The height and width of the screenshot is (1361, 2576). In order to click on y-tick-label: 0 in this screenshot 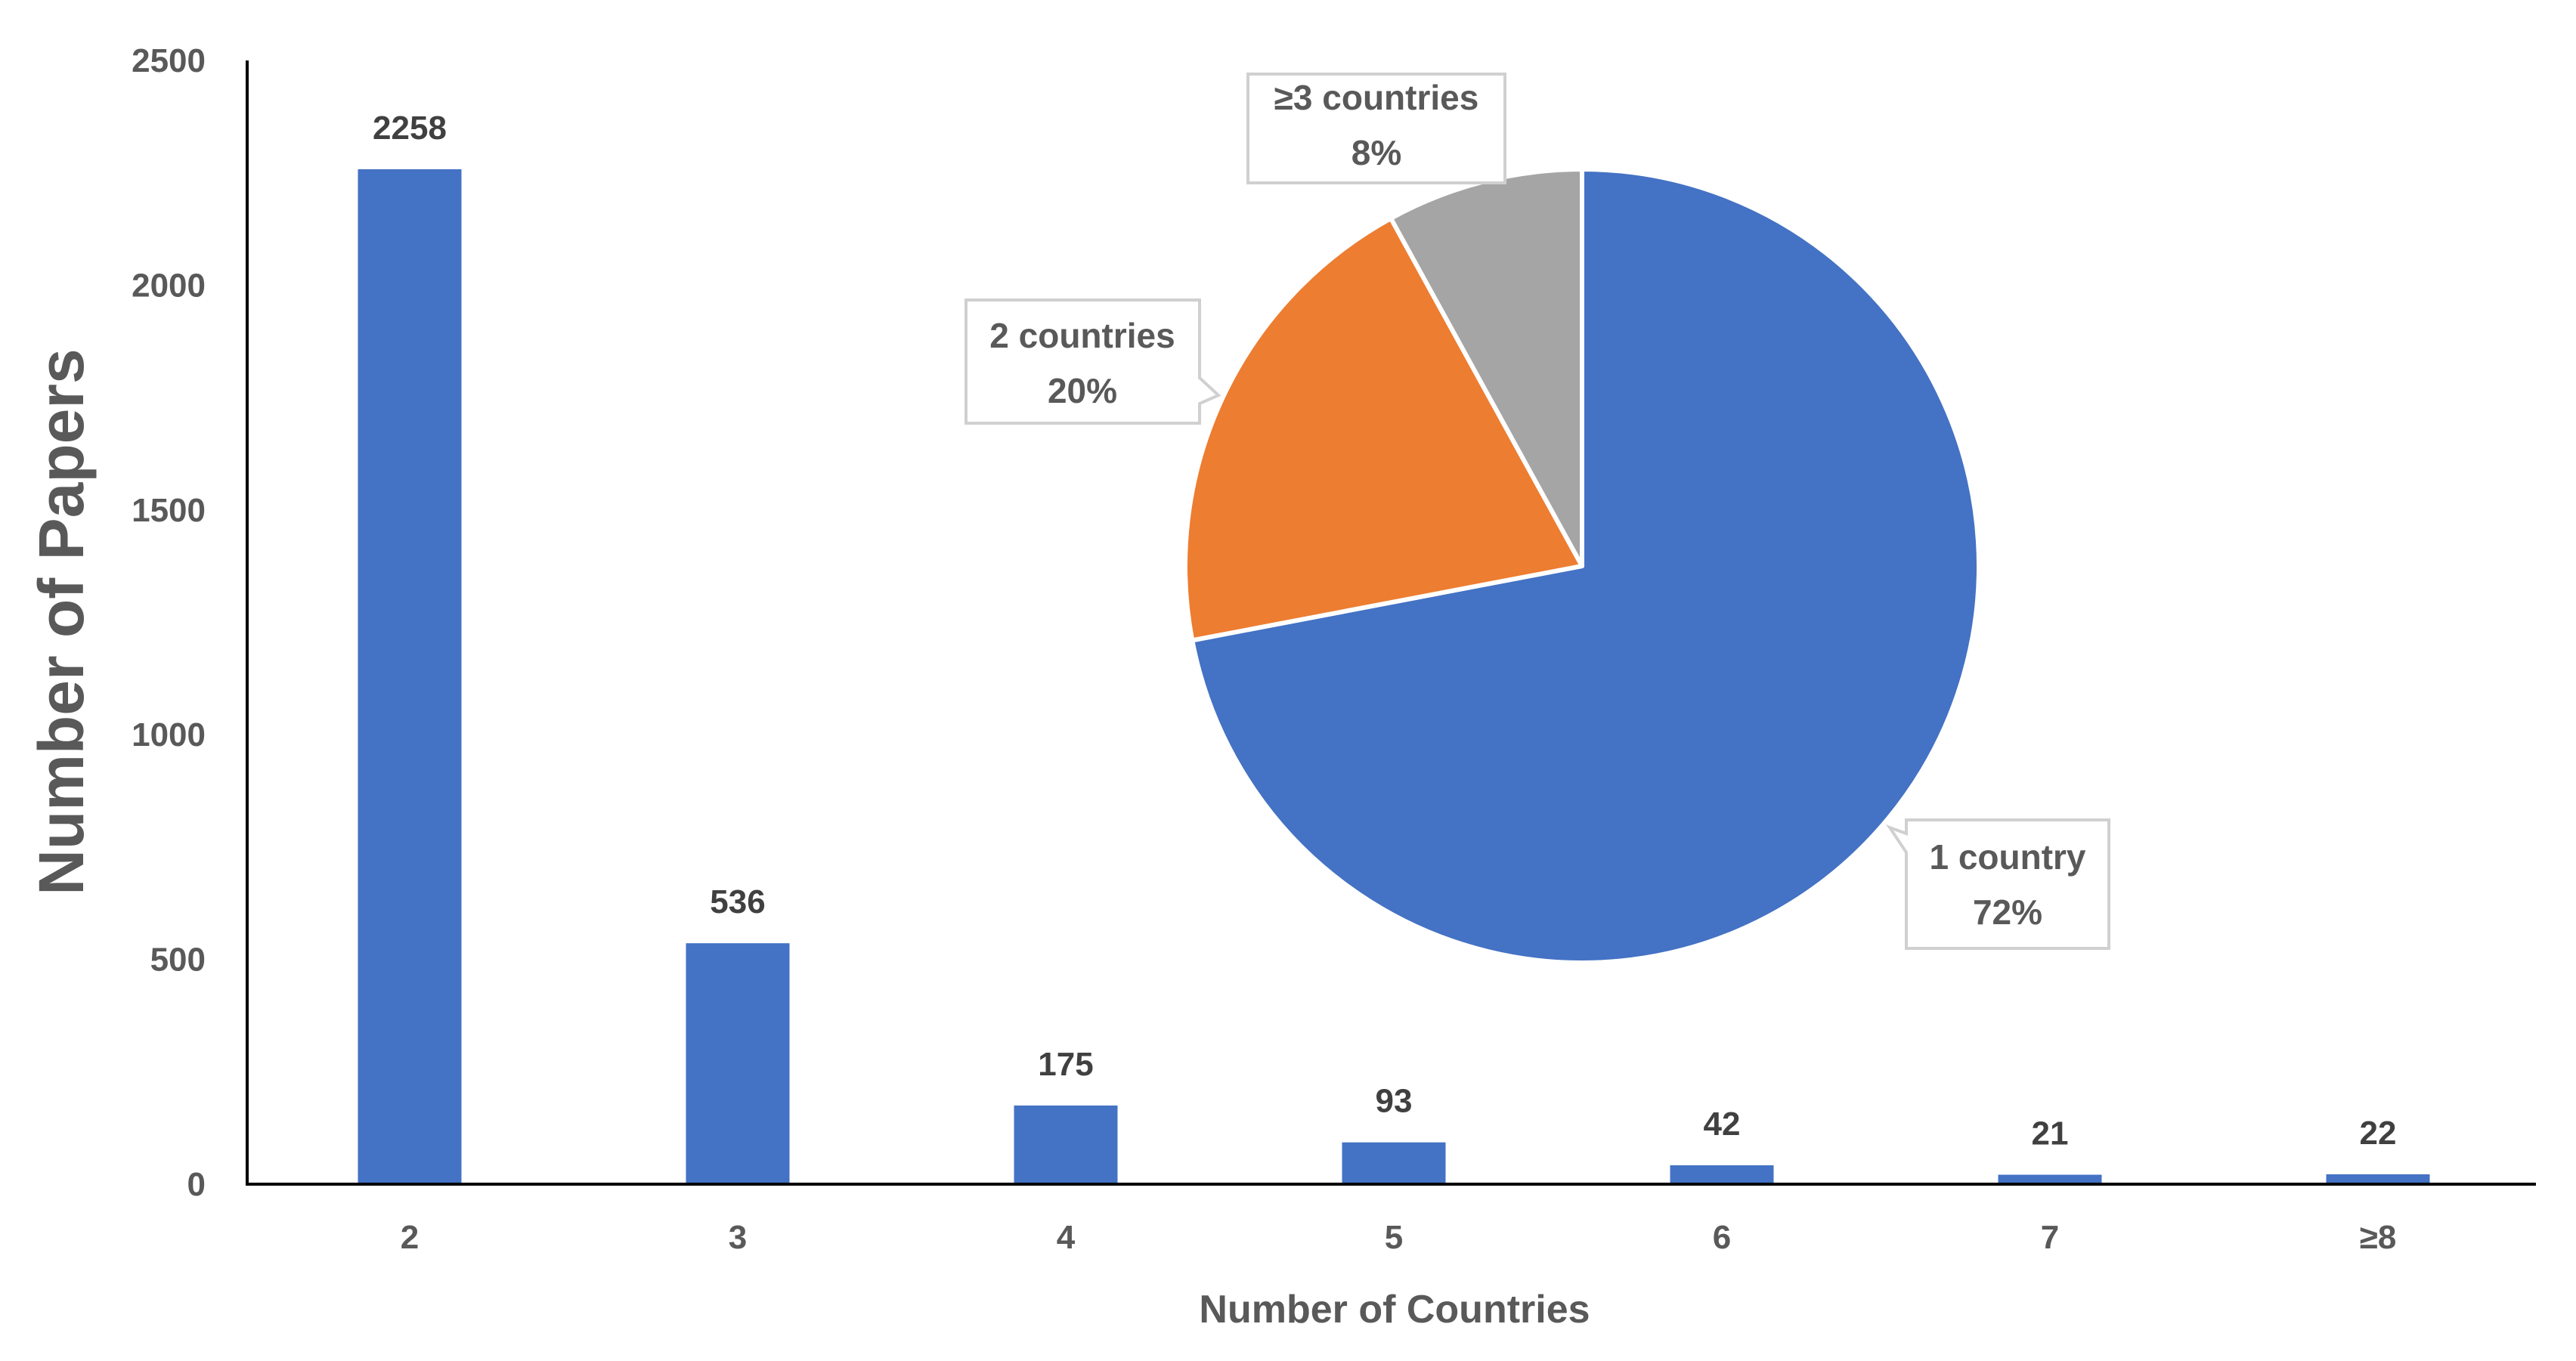, I will do `click(196, 1185)`.